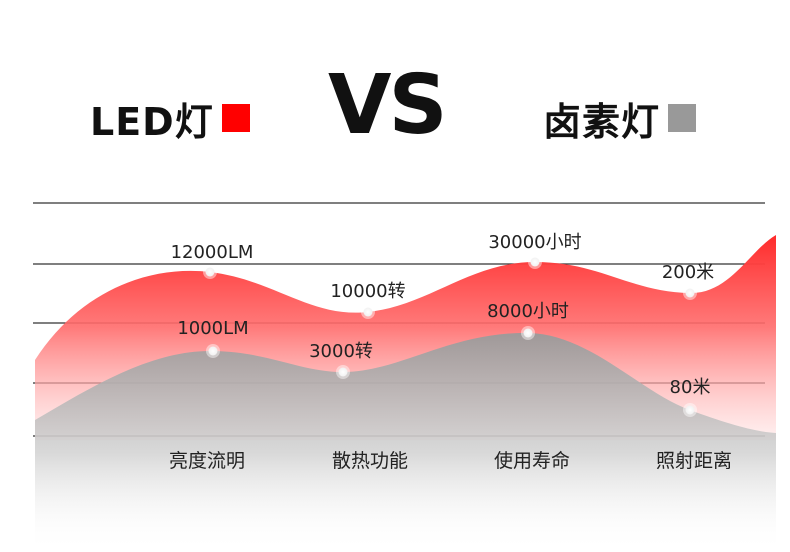 This screenshot has height=552, width=790. What do you see at coordinates (694, 461) in the screenshot?
I see `category-label: 照射距离` at bounding box center [694, 461].